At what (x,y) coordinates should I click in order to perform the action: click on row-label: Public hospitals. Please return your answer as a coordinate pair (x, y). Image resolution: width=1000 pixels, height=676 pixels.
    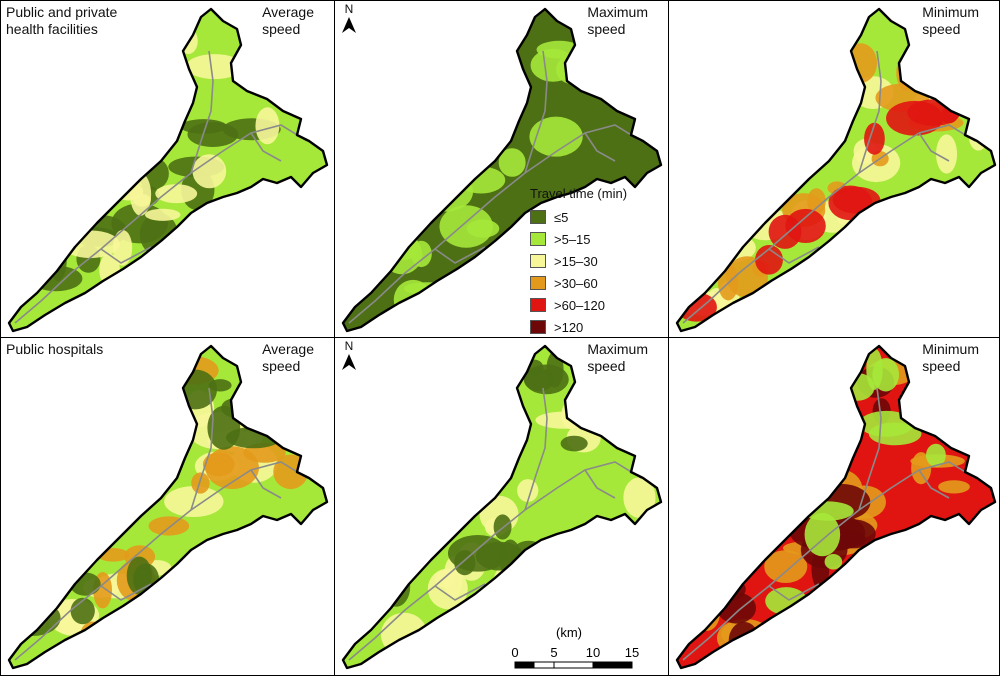
    Looking at the image, I should click on (55, 349).